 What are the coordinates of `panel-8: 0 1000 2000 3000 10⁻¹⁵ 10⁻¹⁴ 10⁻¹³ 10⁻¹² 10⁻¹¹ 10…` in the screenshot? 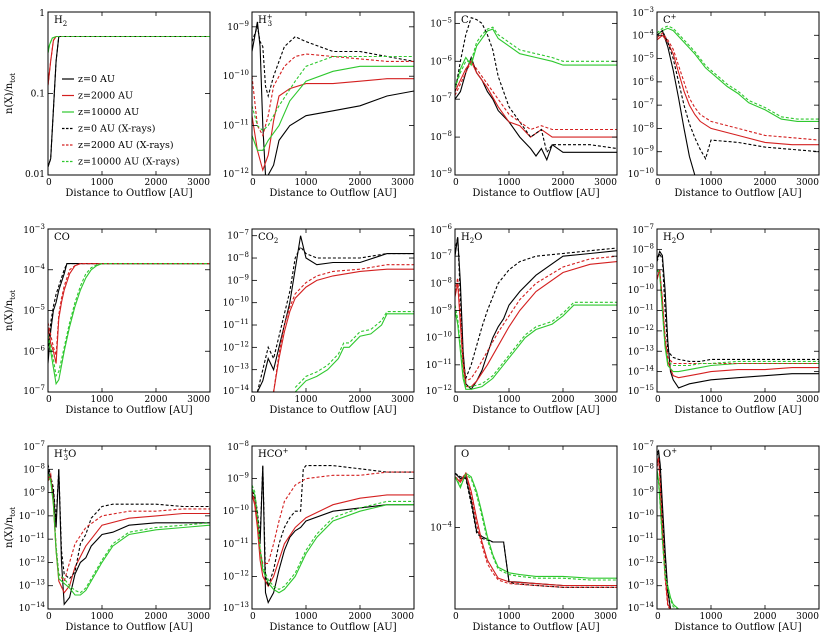 It's located at (724, 319).